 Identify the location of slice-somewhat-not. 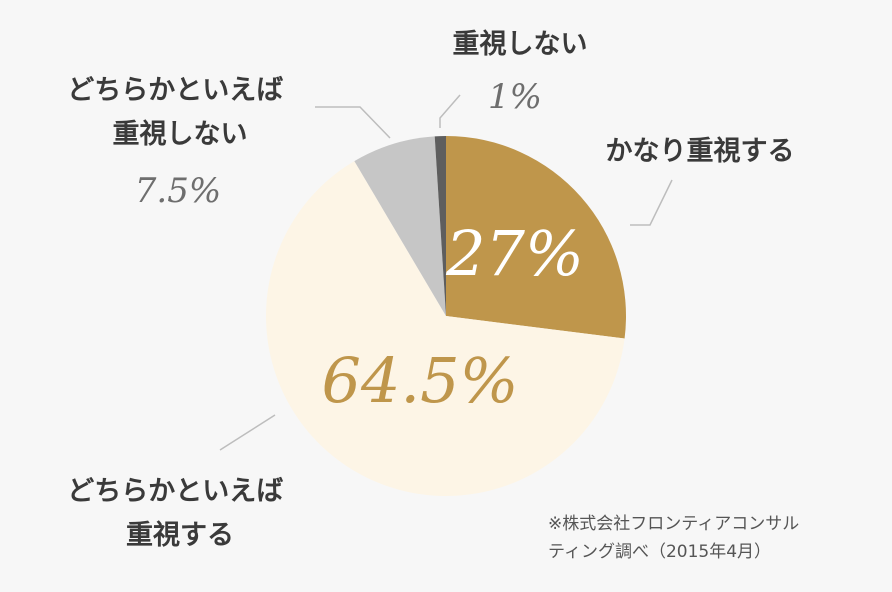
(400, 226).